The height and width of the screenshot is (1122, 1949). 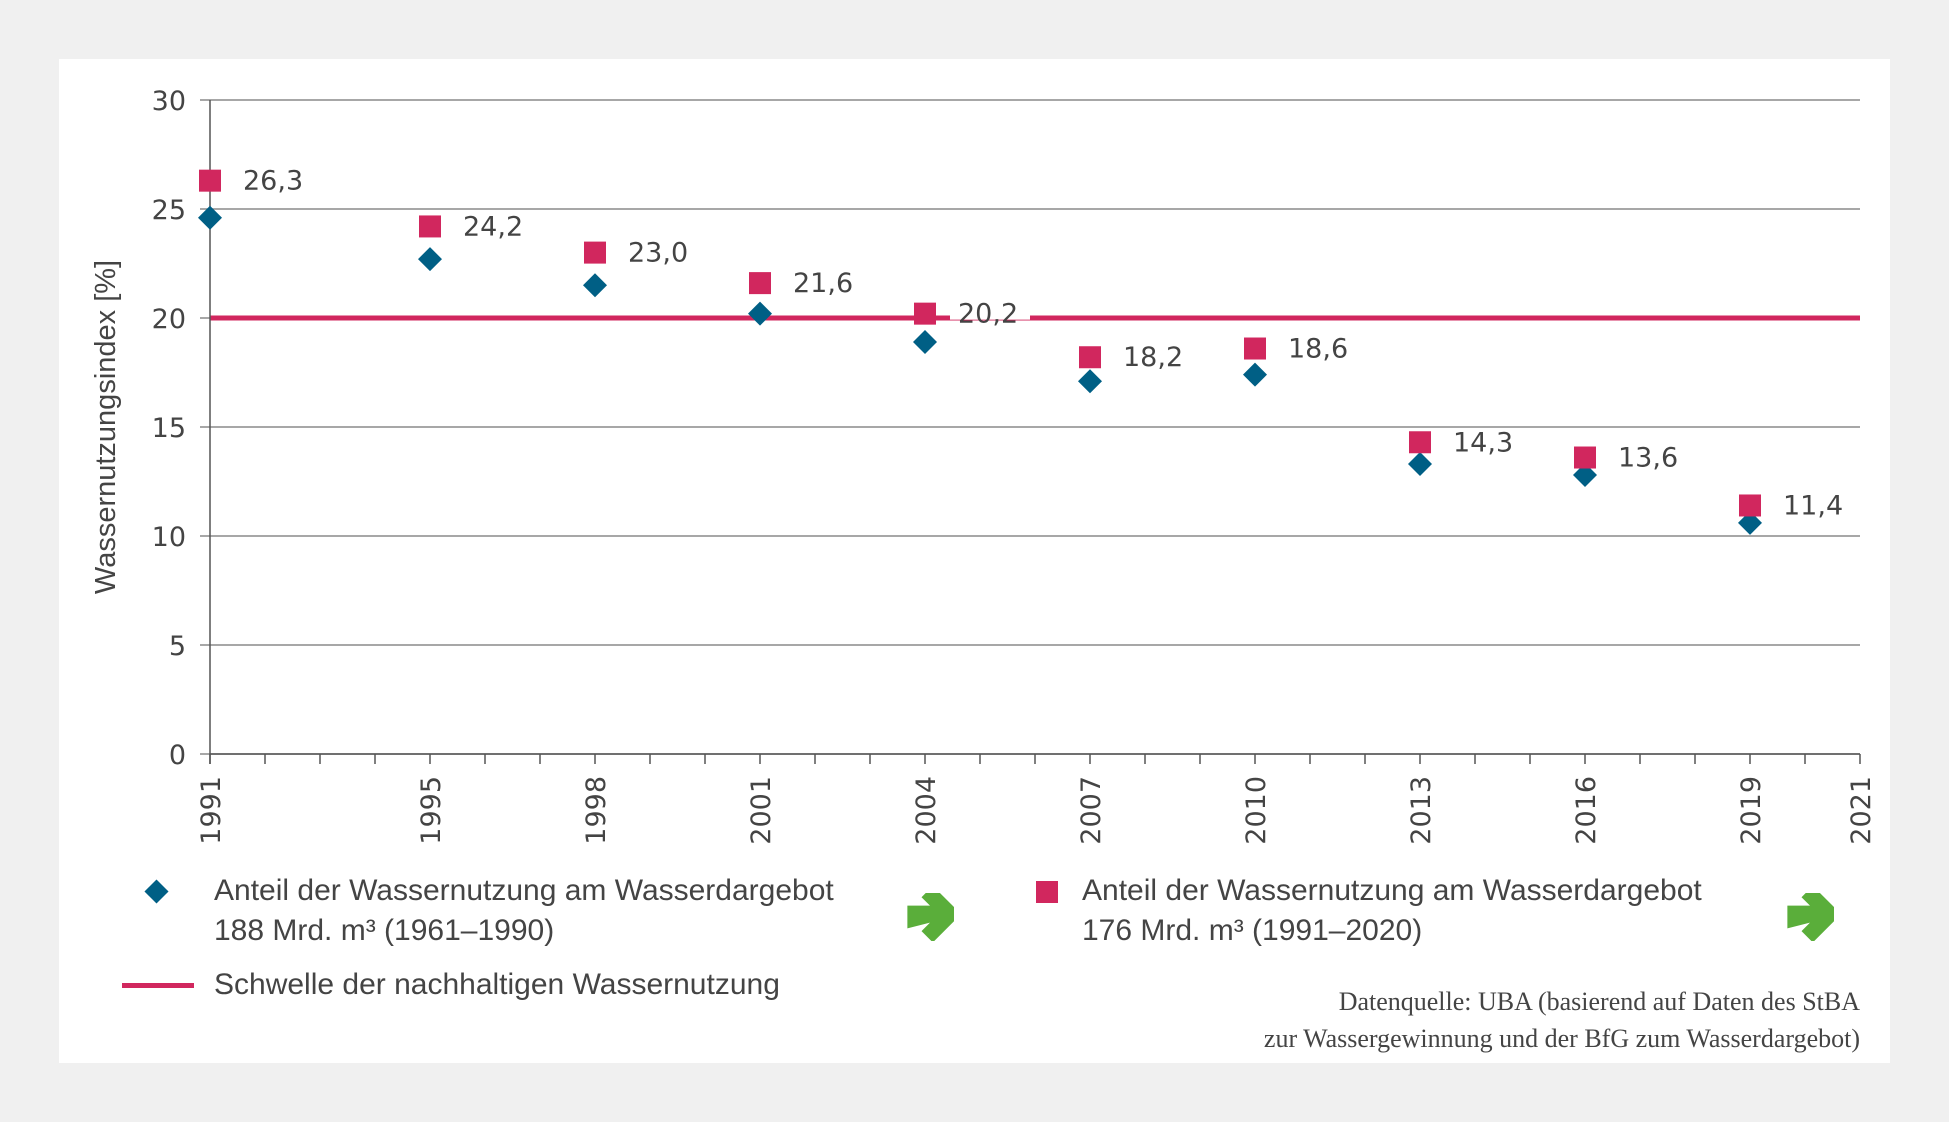 I want to click on data-label-background, so click(x=990, y=313).